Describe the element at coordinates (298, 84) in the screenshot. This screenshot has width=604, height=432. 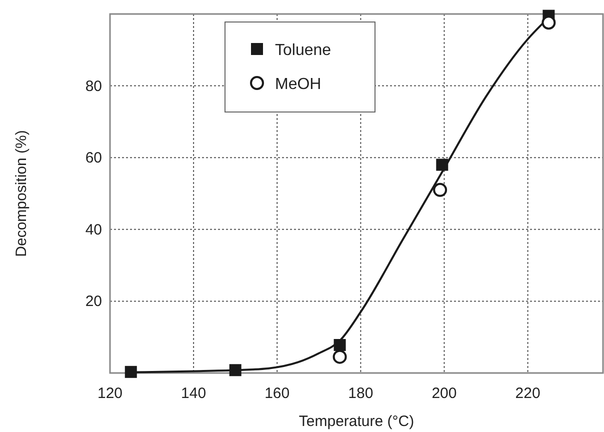
I see `legend-label: MeOH` at that location.